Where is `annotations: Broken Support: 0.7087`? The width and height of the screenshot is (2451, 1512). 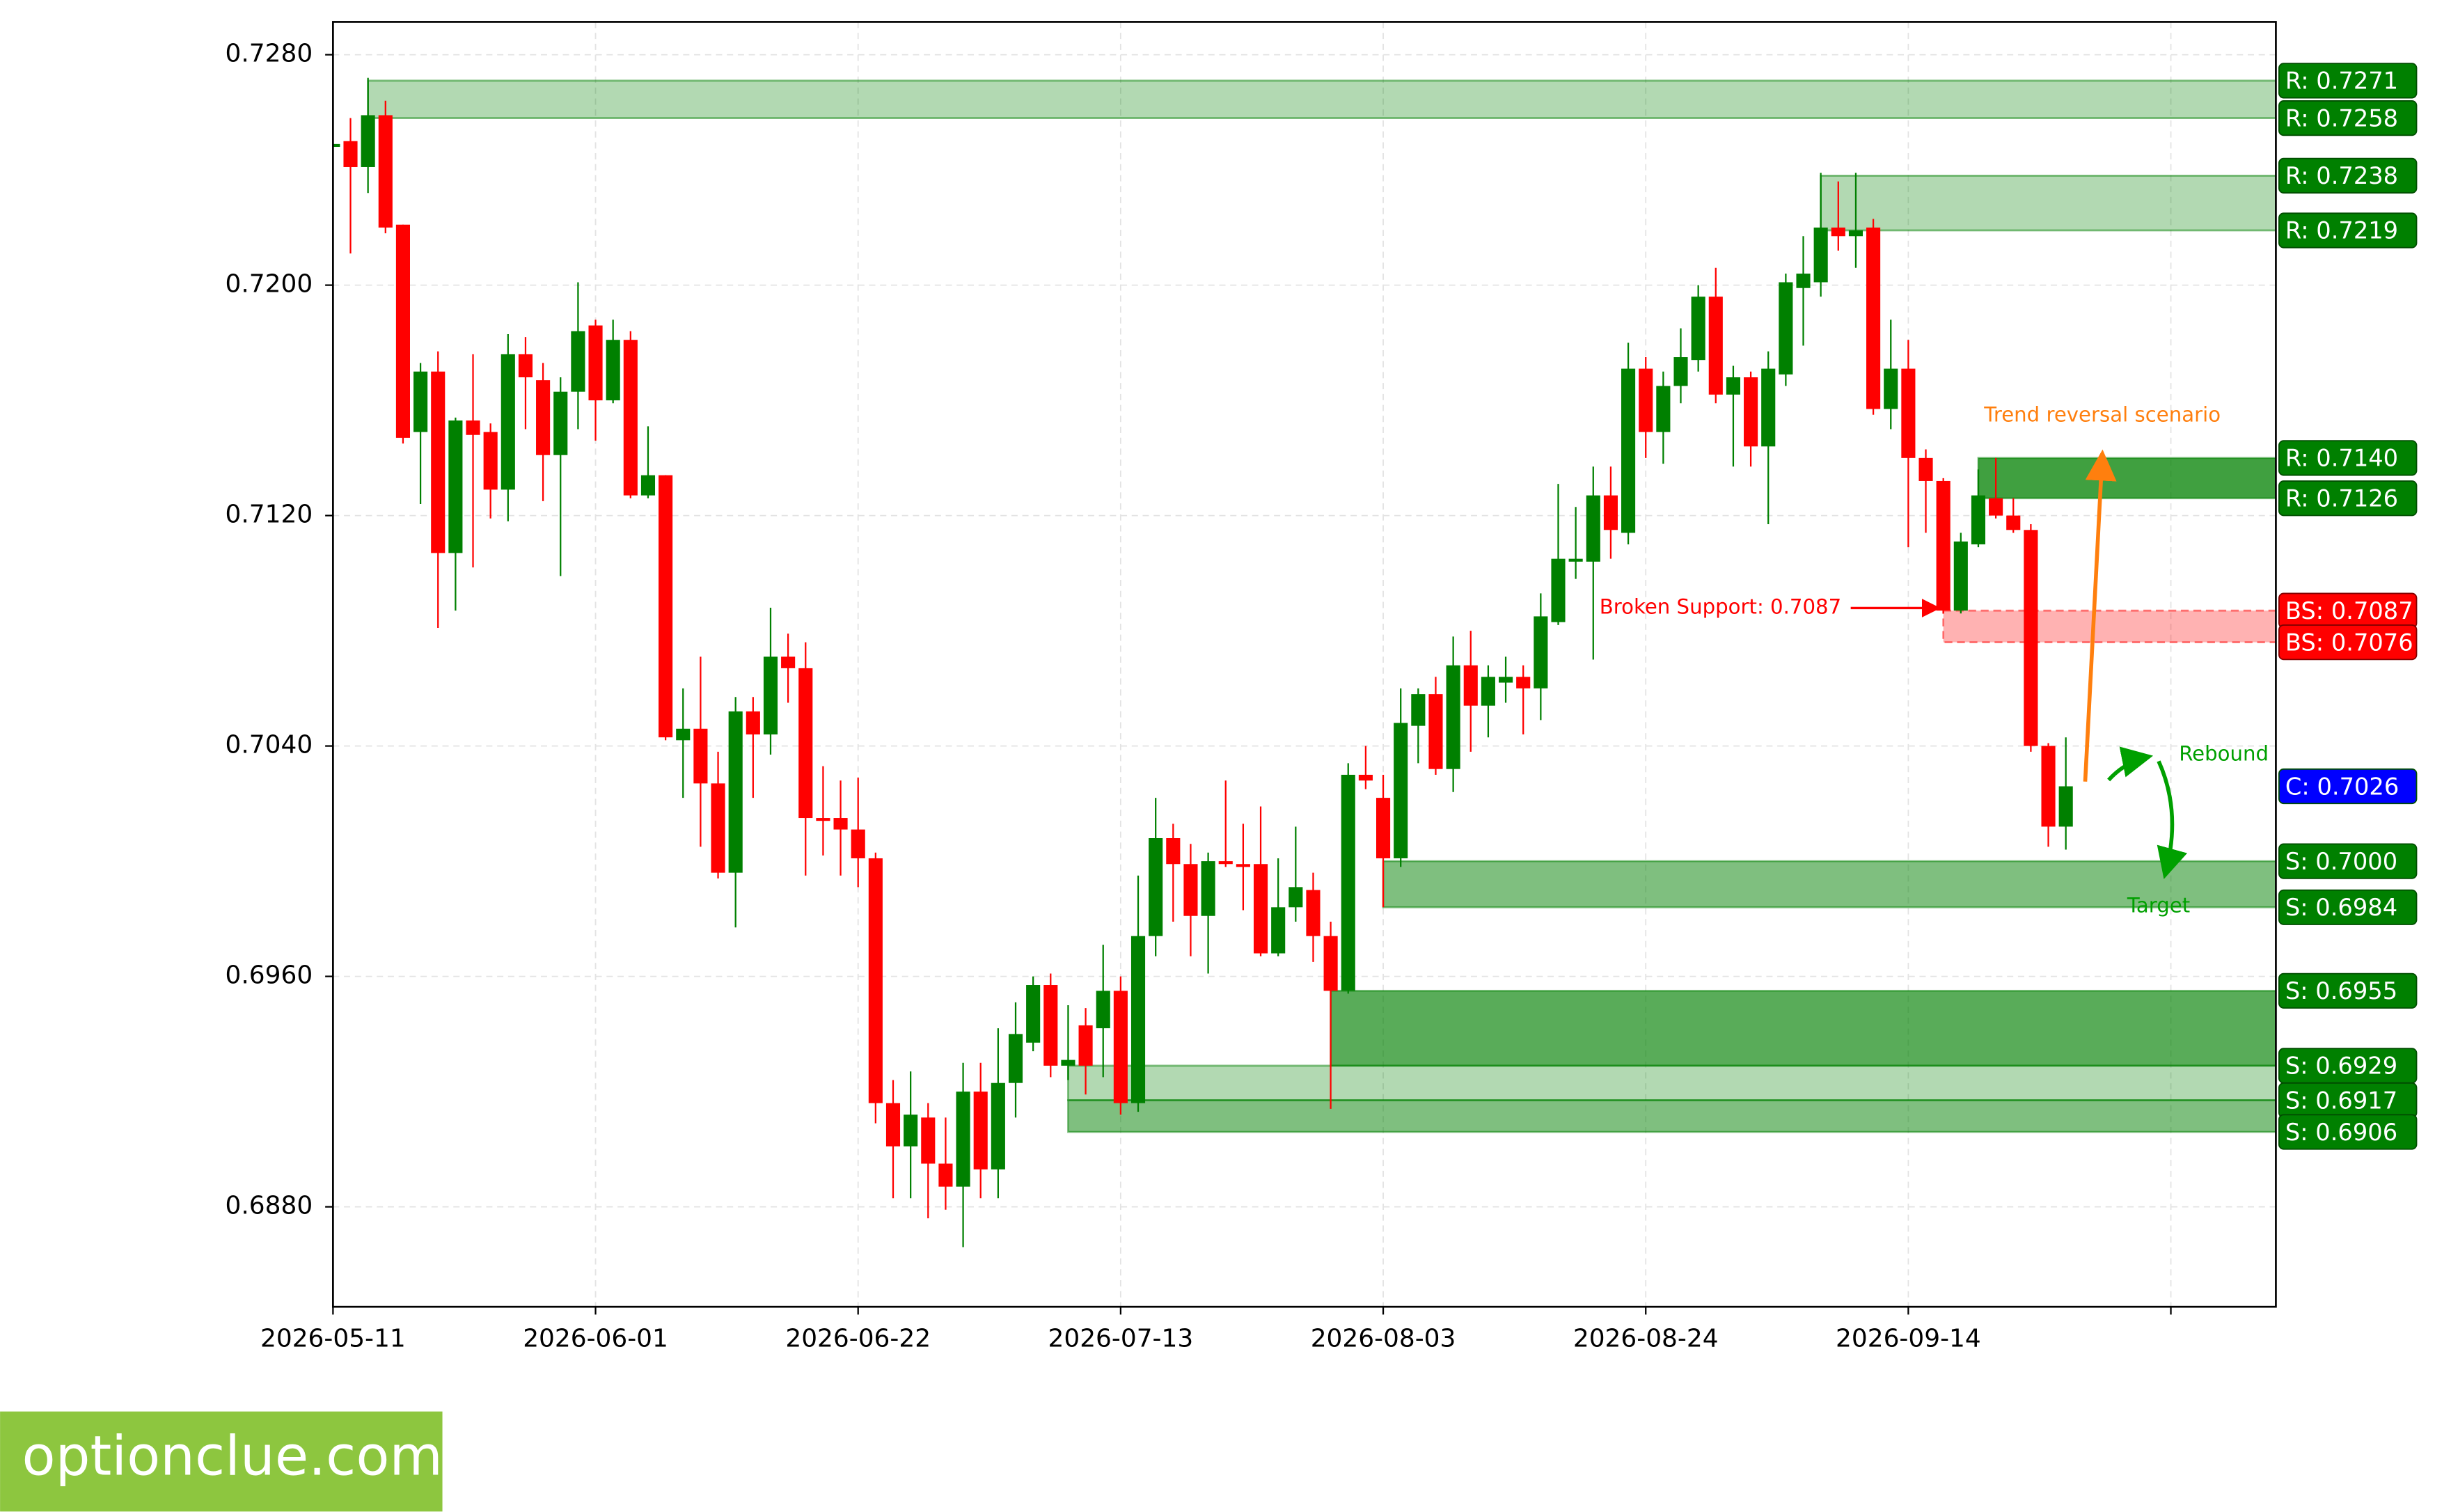 annotations: Broken Support: 0.7087 is located at coordinates (1770, 606).